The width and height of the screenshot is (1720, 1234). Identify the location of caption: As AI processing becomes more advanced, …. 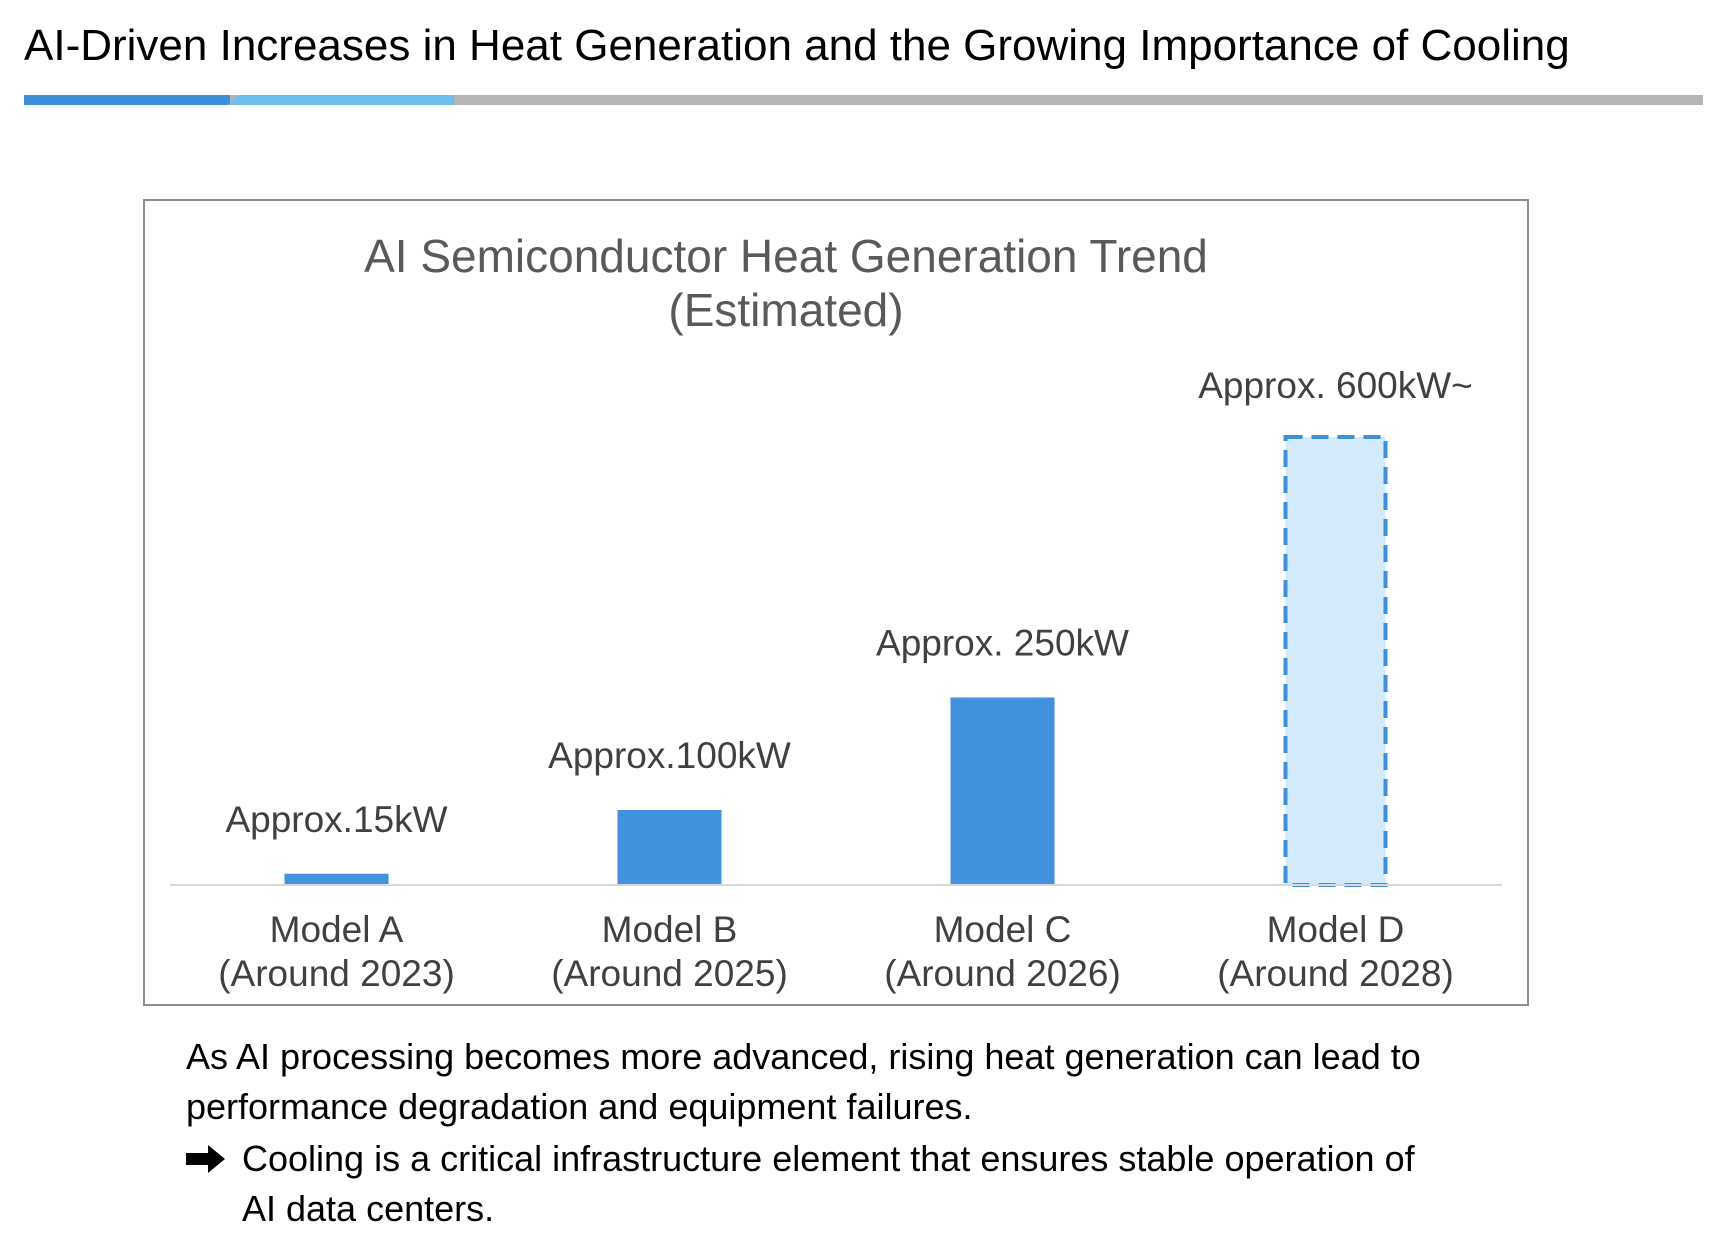
(886, 1133).